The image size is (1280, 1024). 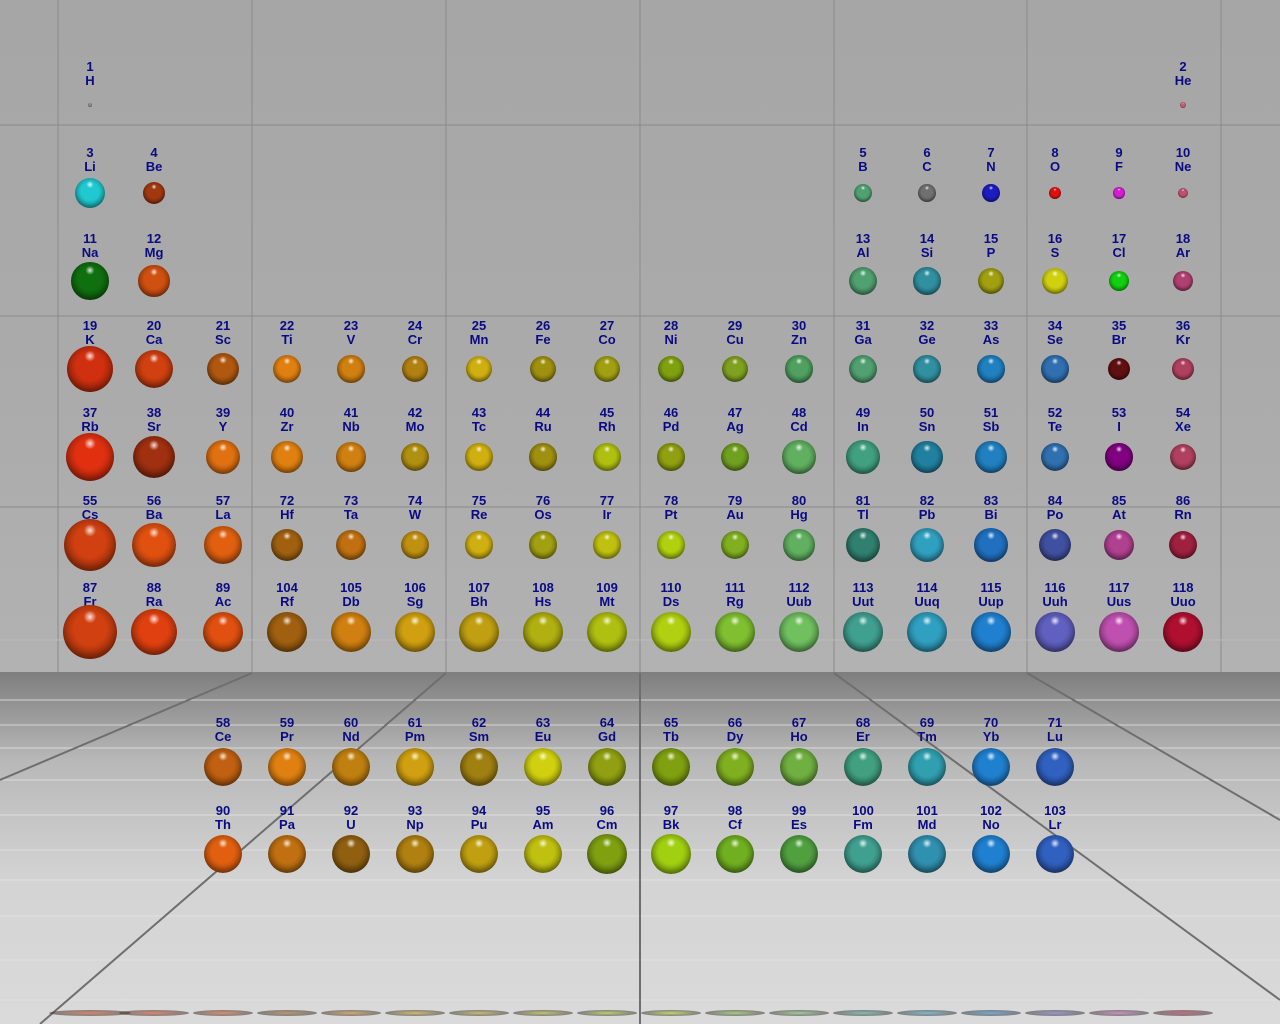 What do you see at coordinates (735, 730) in the screenshot?
I see `element-label-dy: 66 Dy` at bounding box center [735, 730].